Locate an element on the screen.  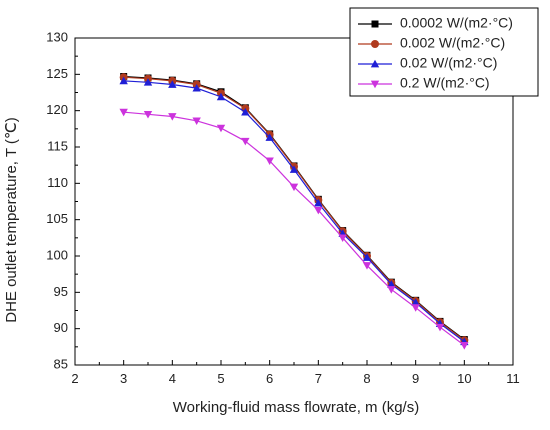
legend-label: 0.002 W/(m2·°C) is located at coordinates (452, 43).